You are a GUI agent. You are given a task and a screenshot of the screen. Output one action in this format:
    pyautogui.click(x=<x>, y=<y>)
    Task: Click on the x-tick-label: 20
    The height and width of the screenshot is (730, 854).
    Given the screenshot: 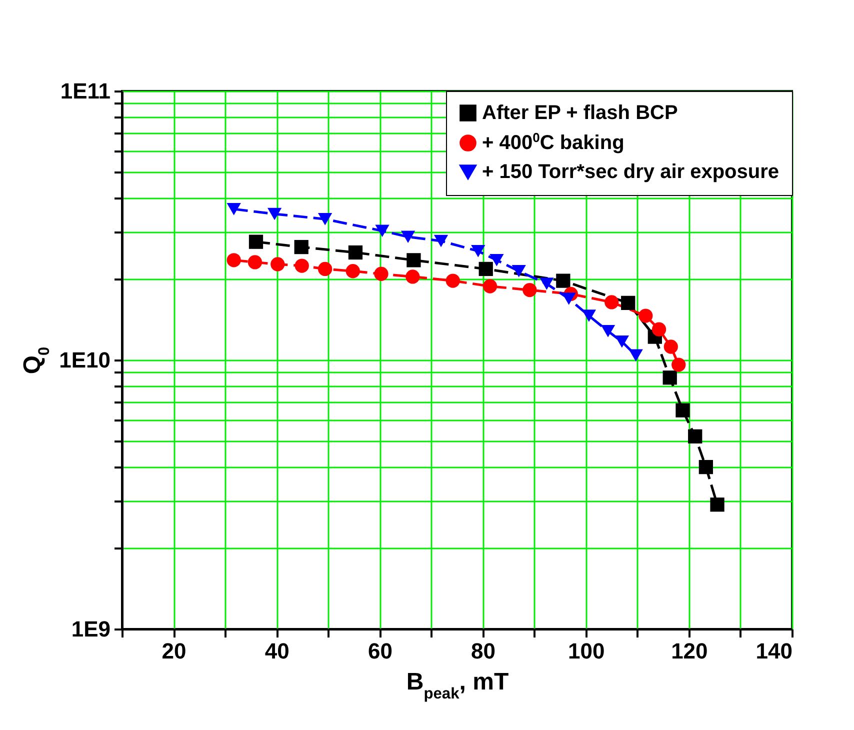 What is the action you would take?
    pyautogui.click(x=174, y=651)
    